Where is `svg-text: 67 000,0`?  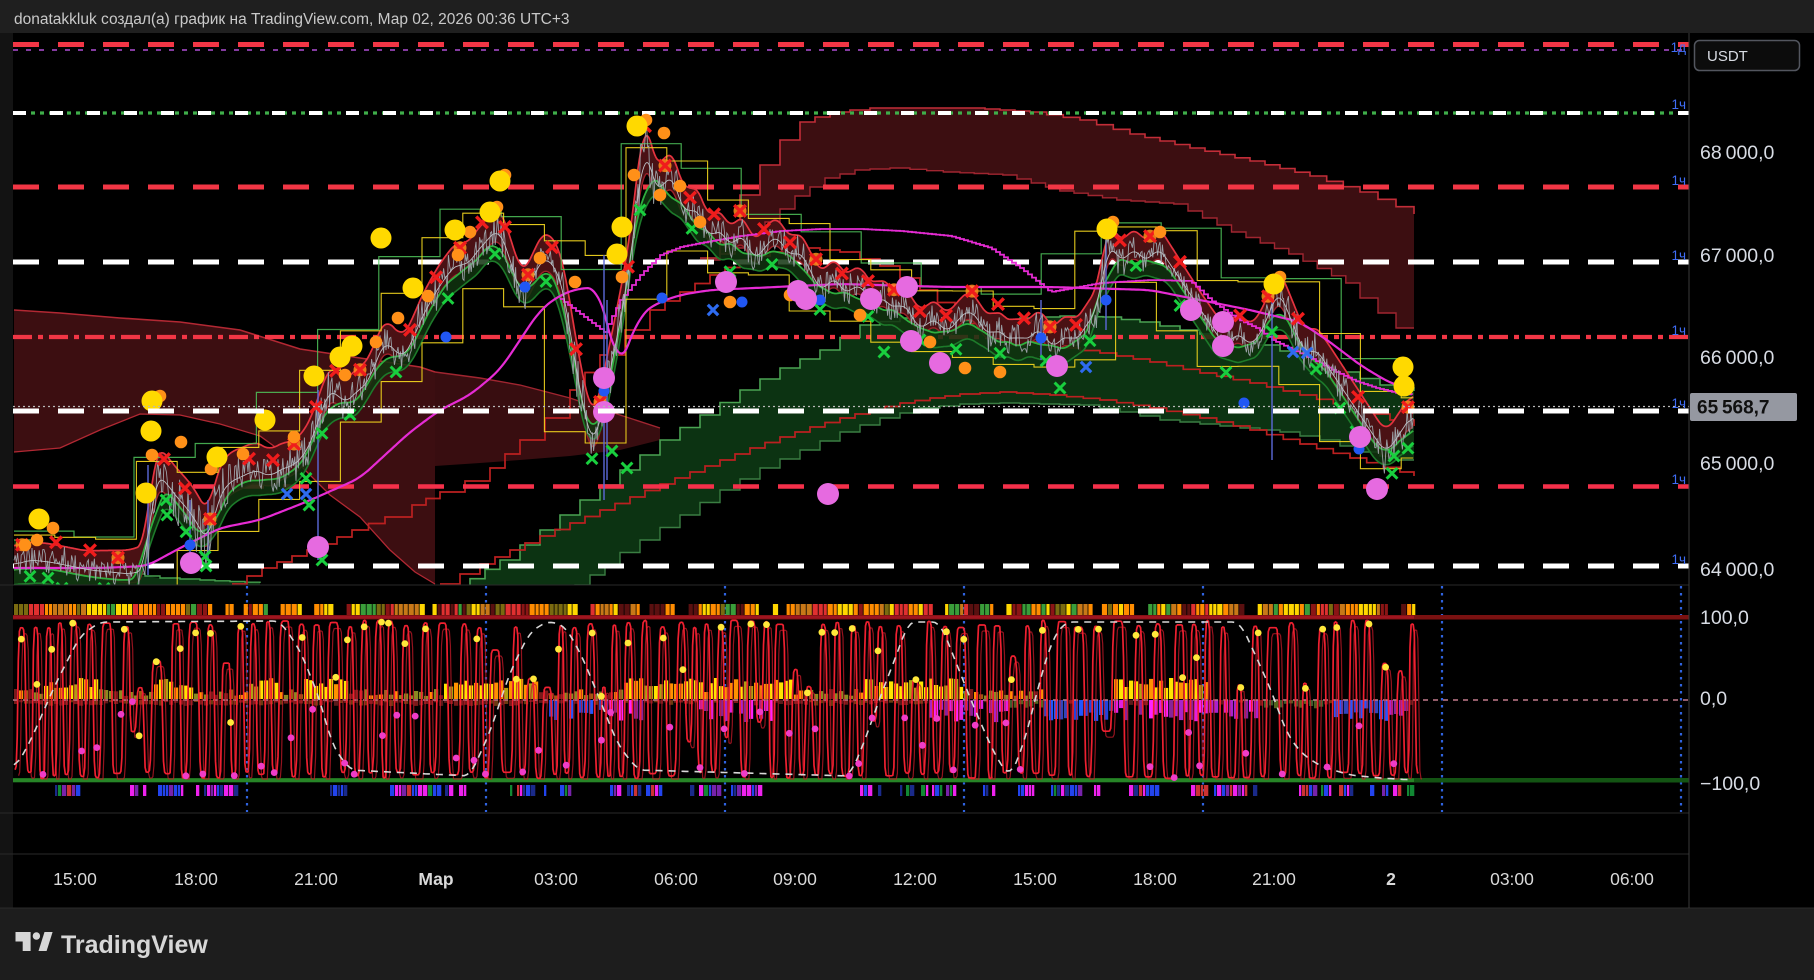 svg-text: 67 000,0 is located at coordinates (1737, 256).